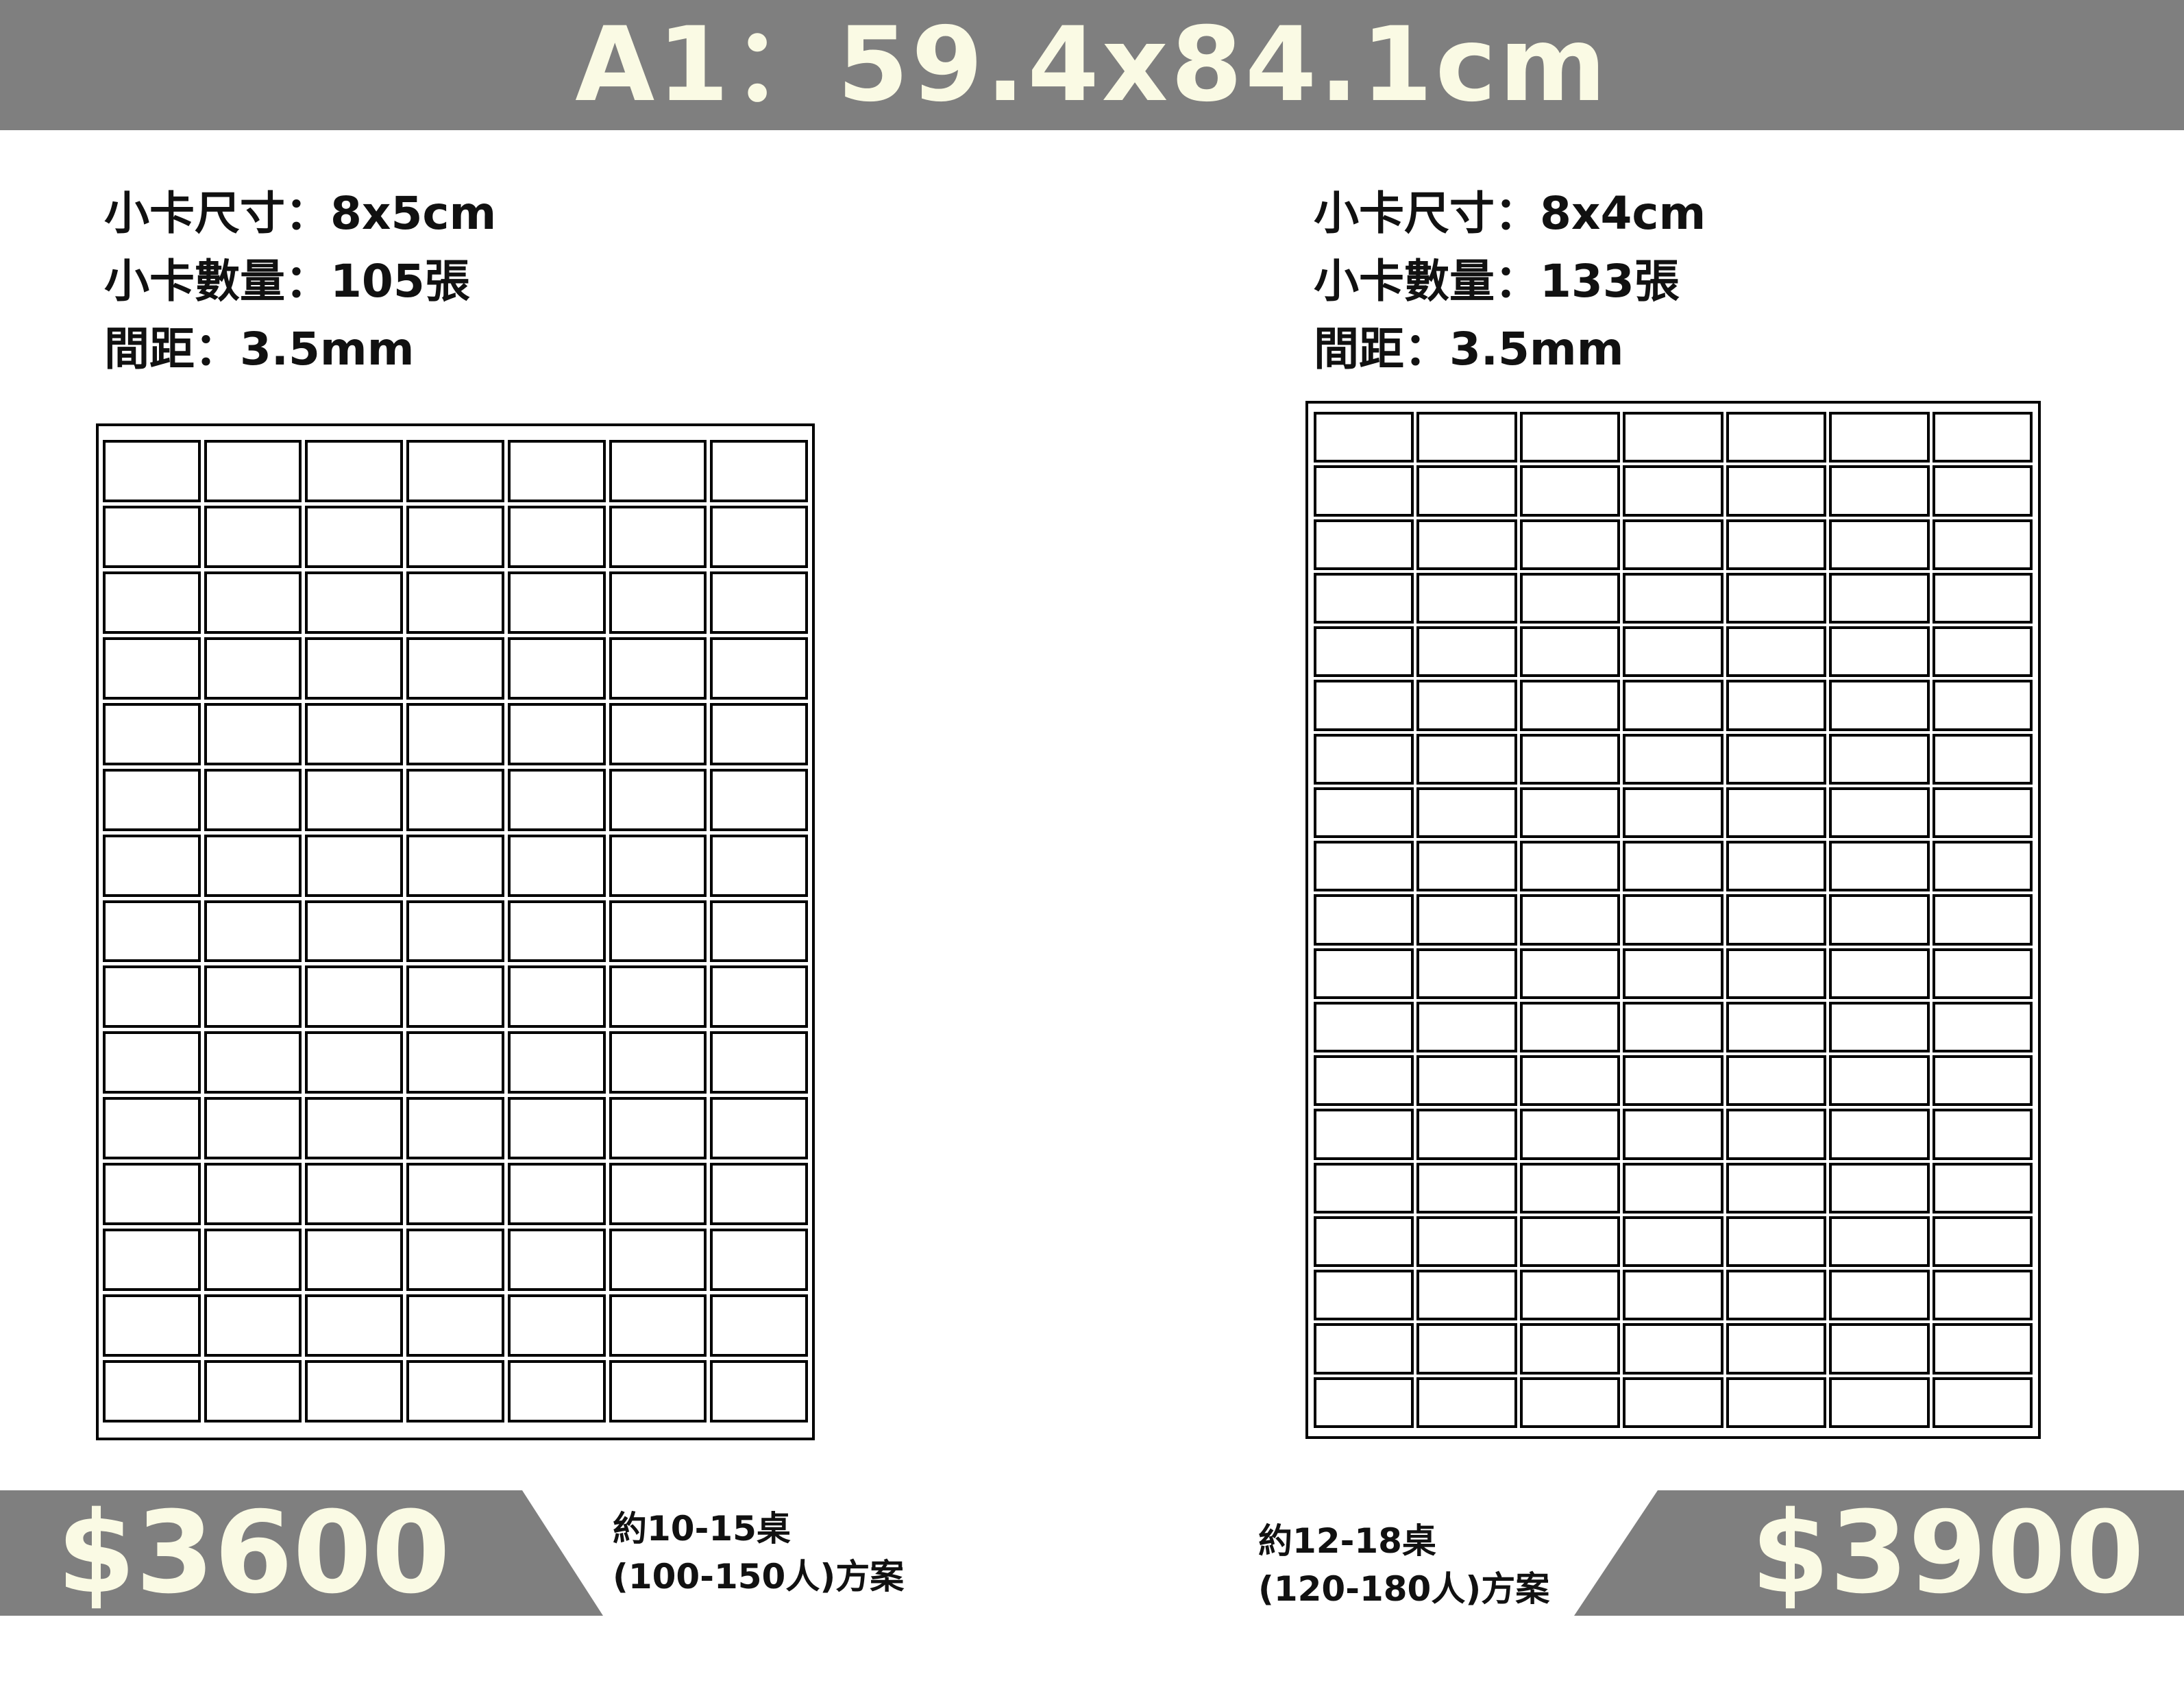 The image size is (2184, 1700). What do you see at coordinates (1469, 349) in the screenshot?
I see `spacing-label: 間距：3.5mm` at bounding box center [1469, 349].